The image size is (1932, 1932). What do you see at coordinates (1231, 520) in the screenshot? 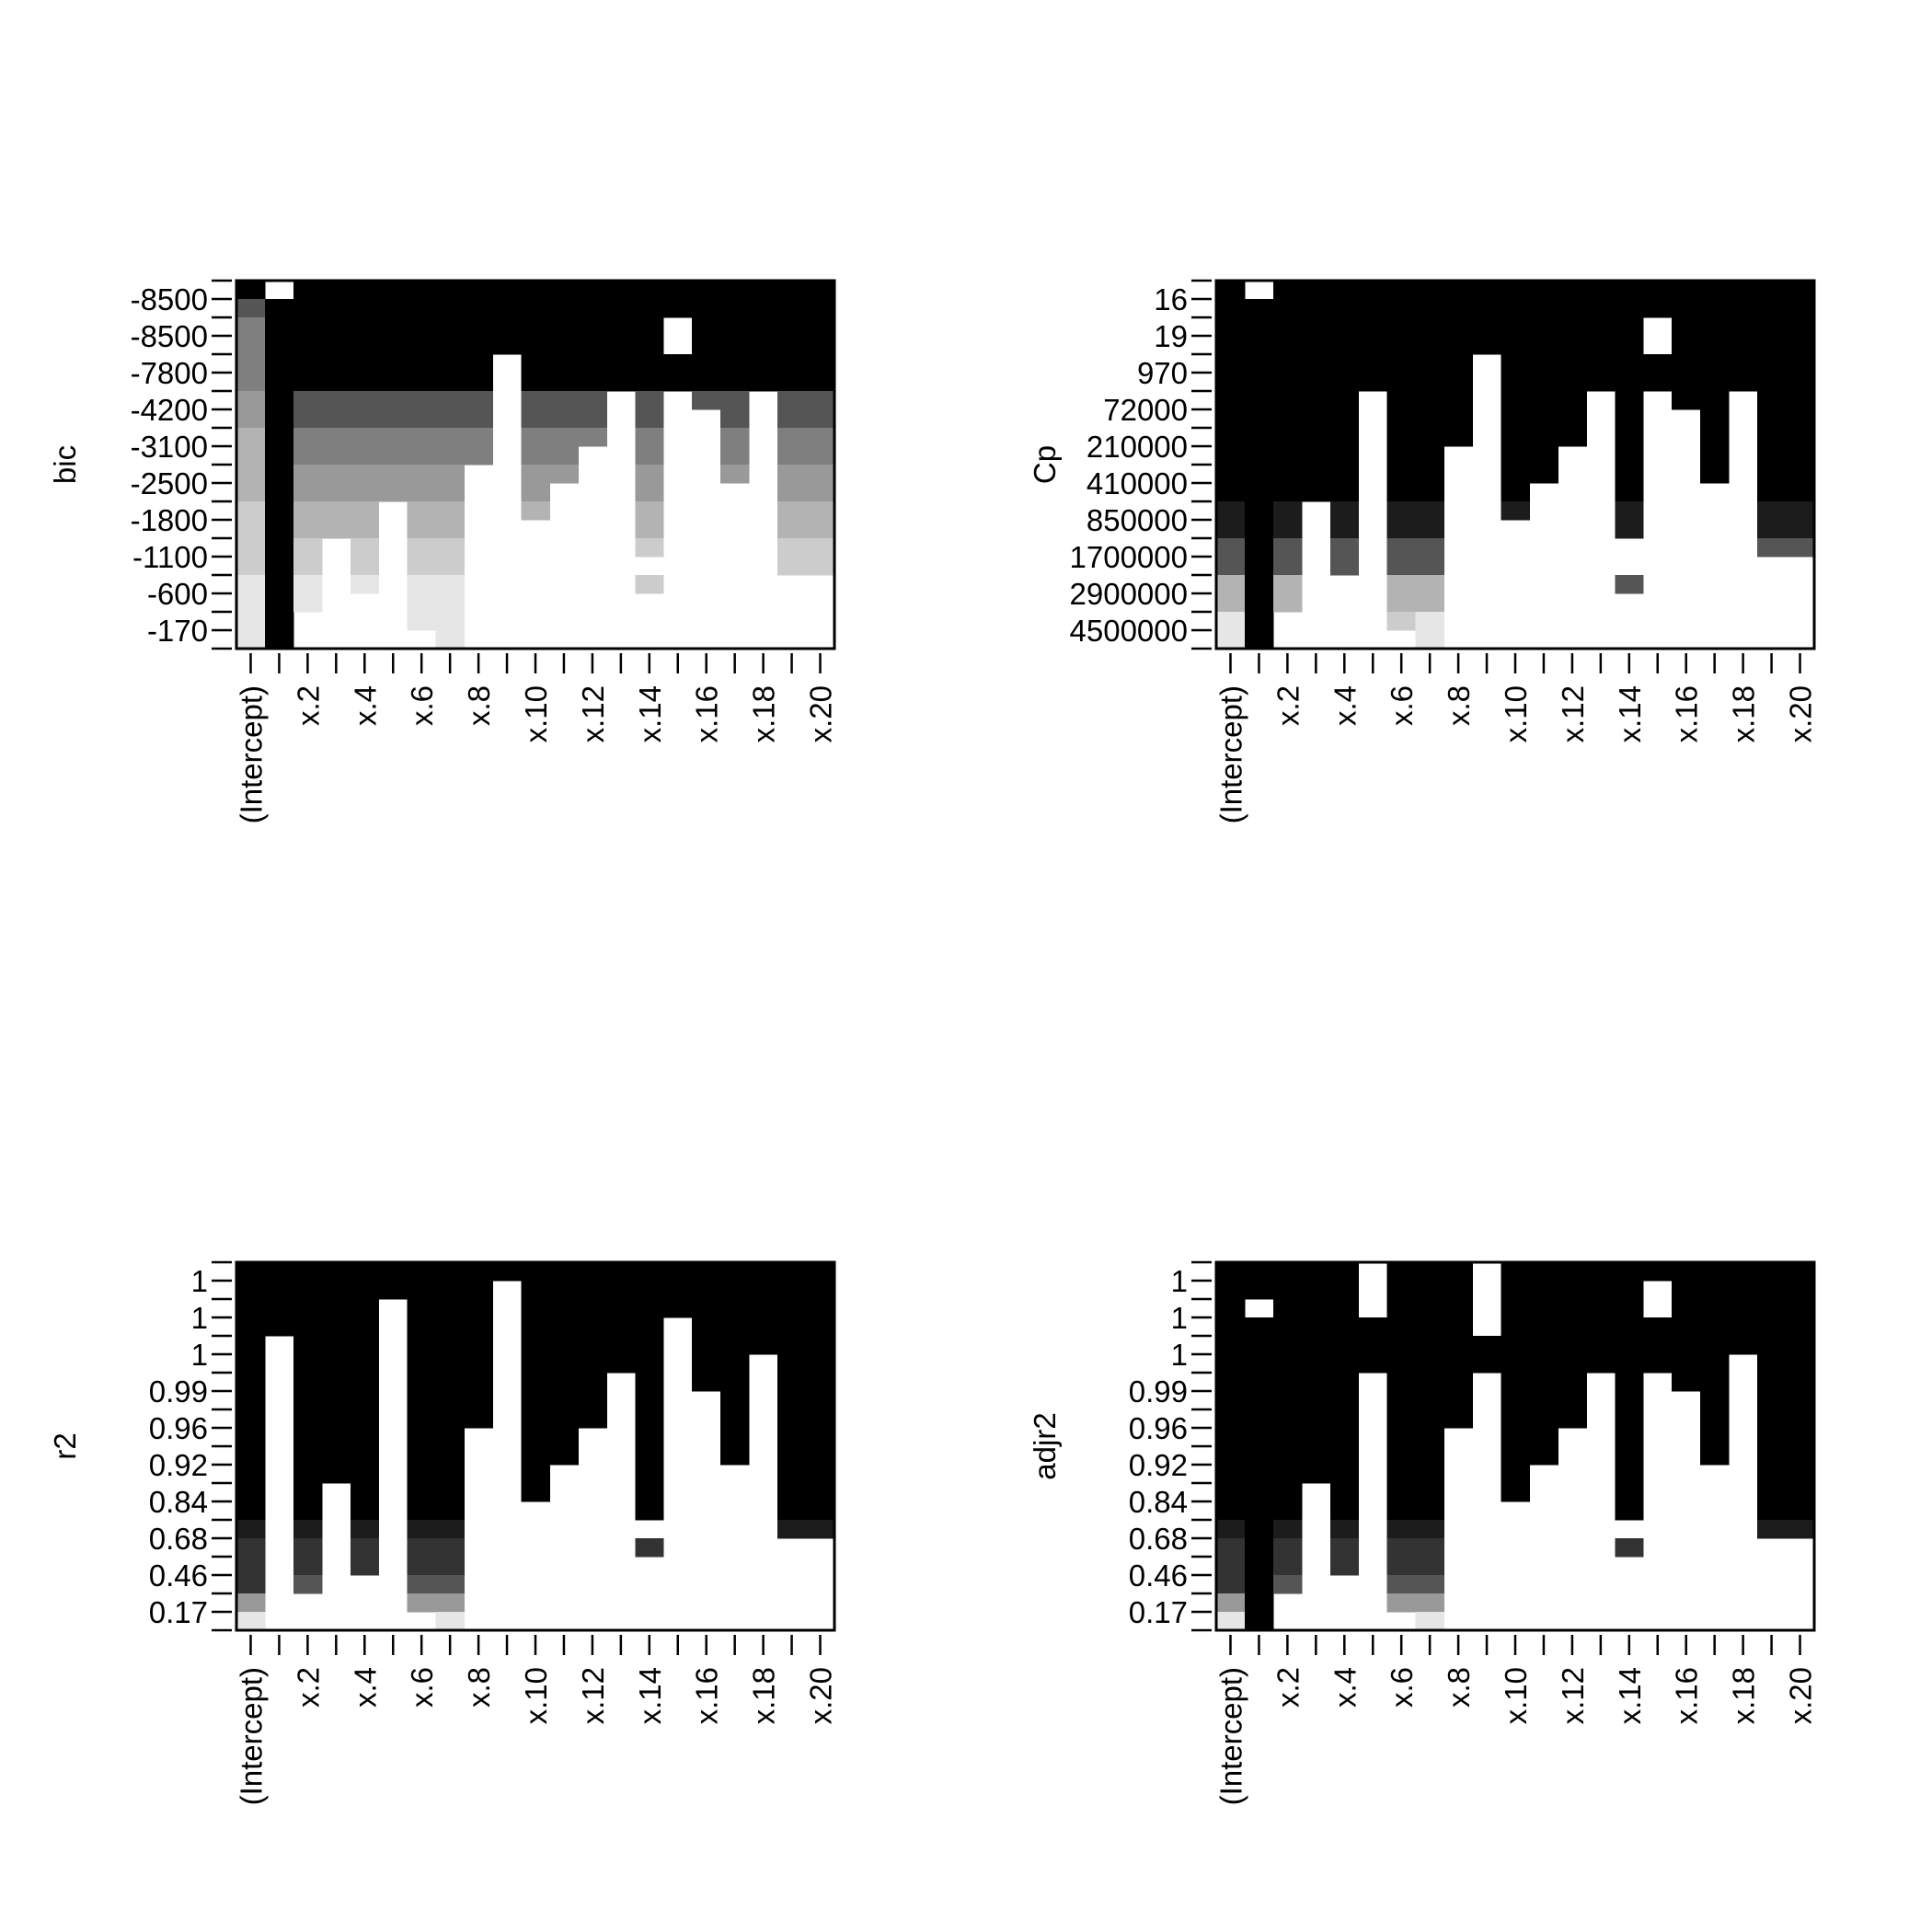
I see `heat-cell-Cp-(Intercept)-2` at bounding box center [1231, 520].